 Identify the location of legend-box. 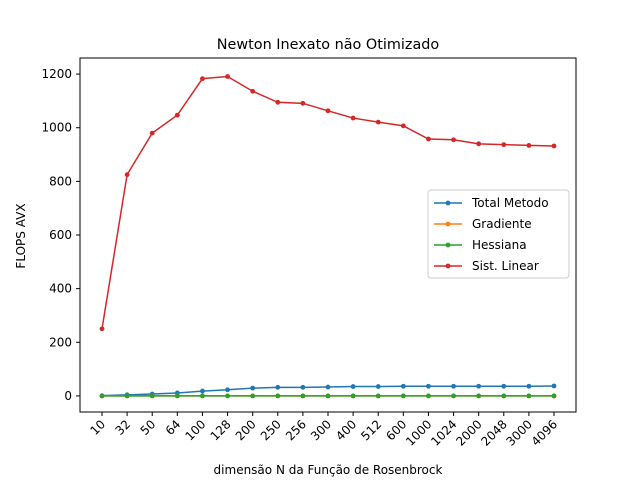
(498, 234).